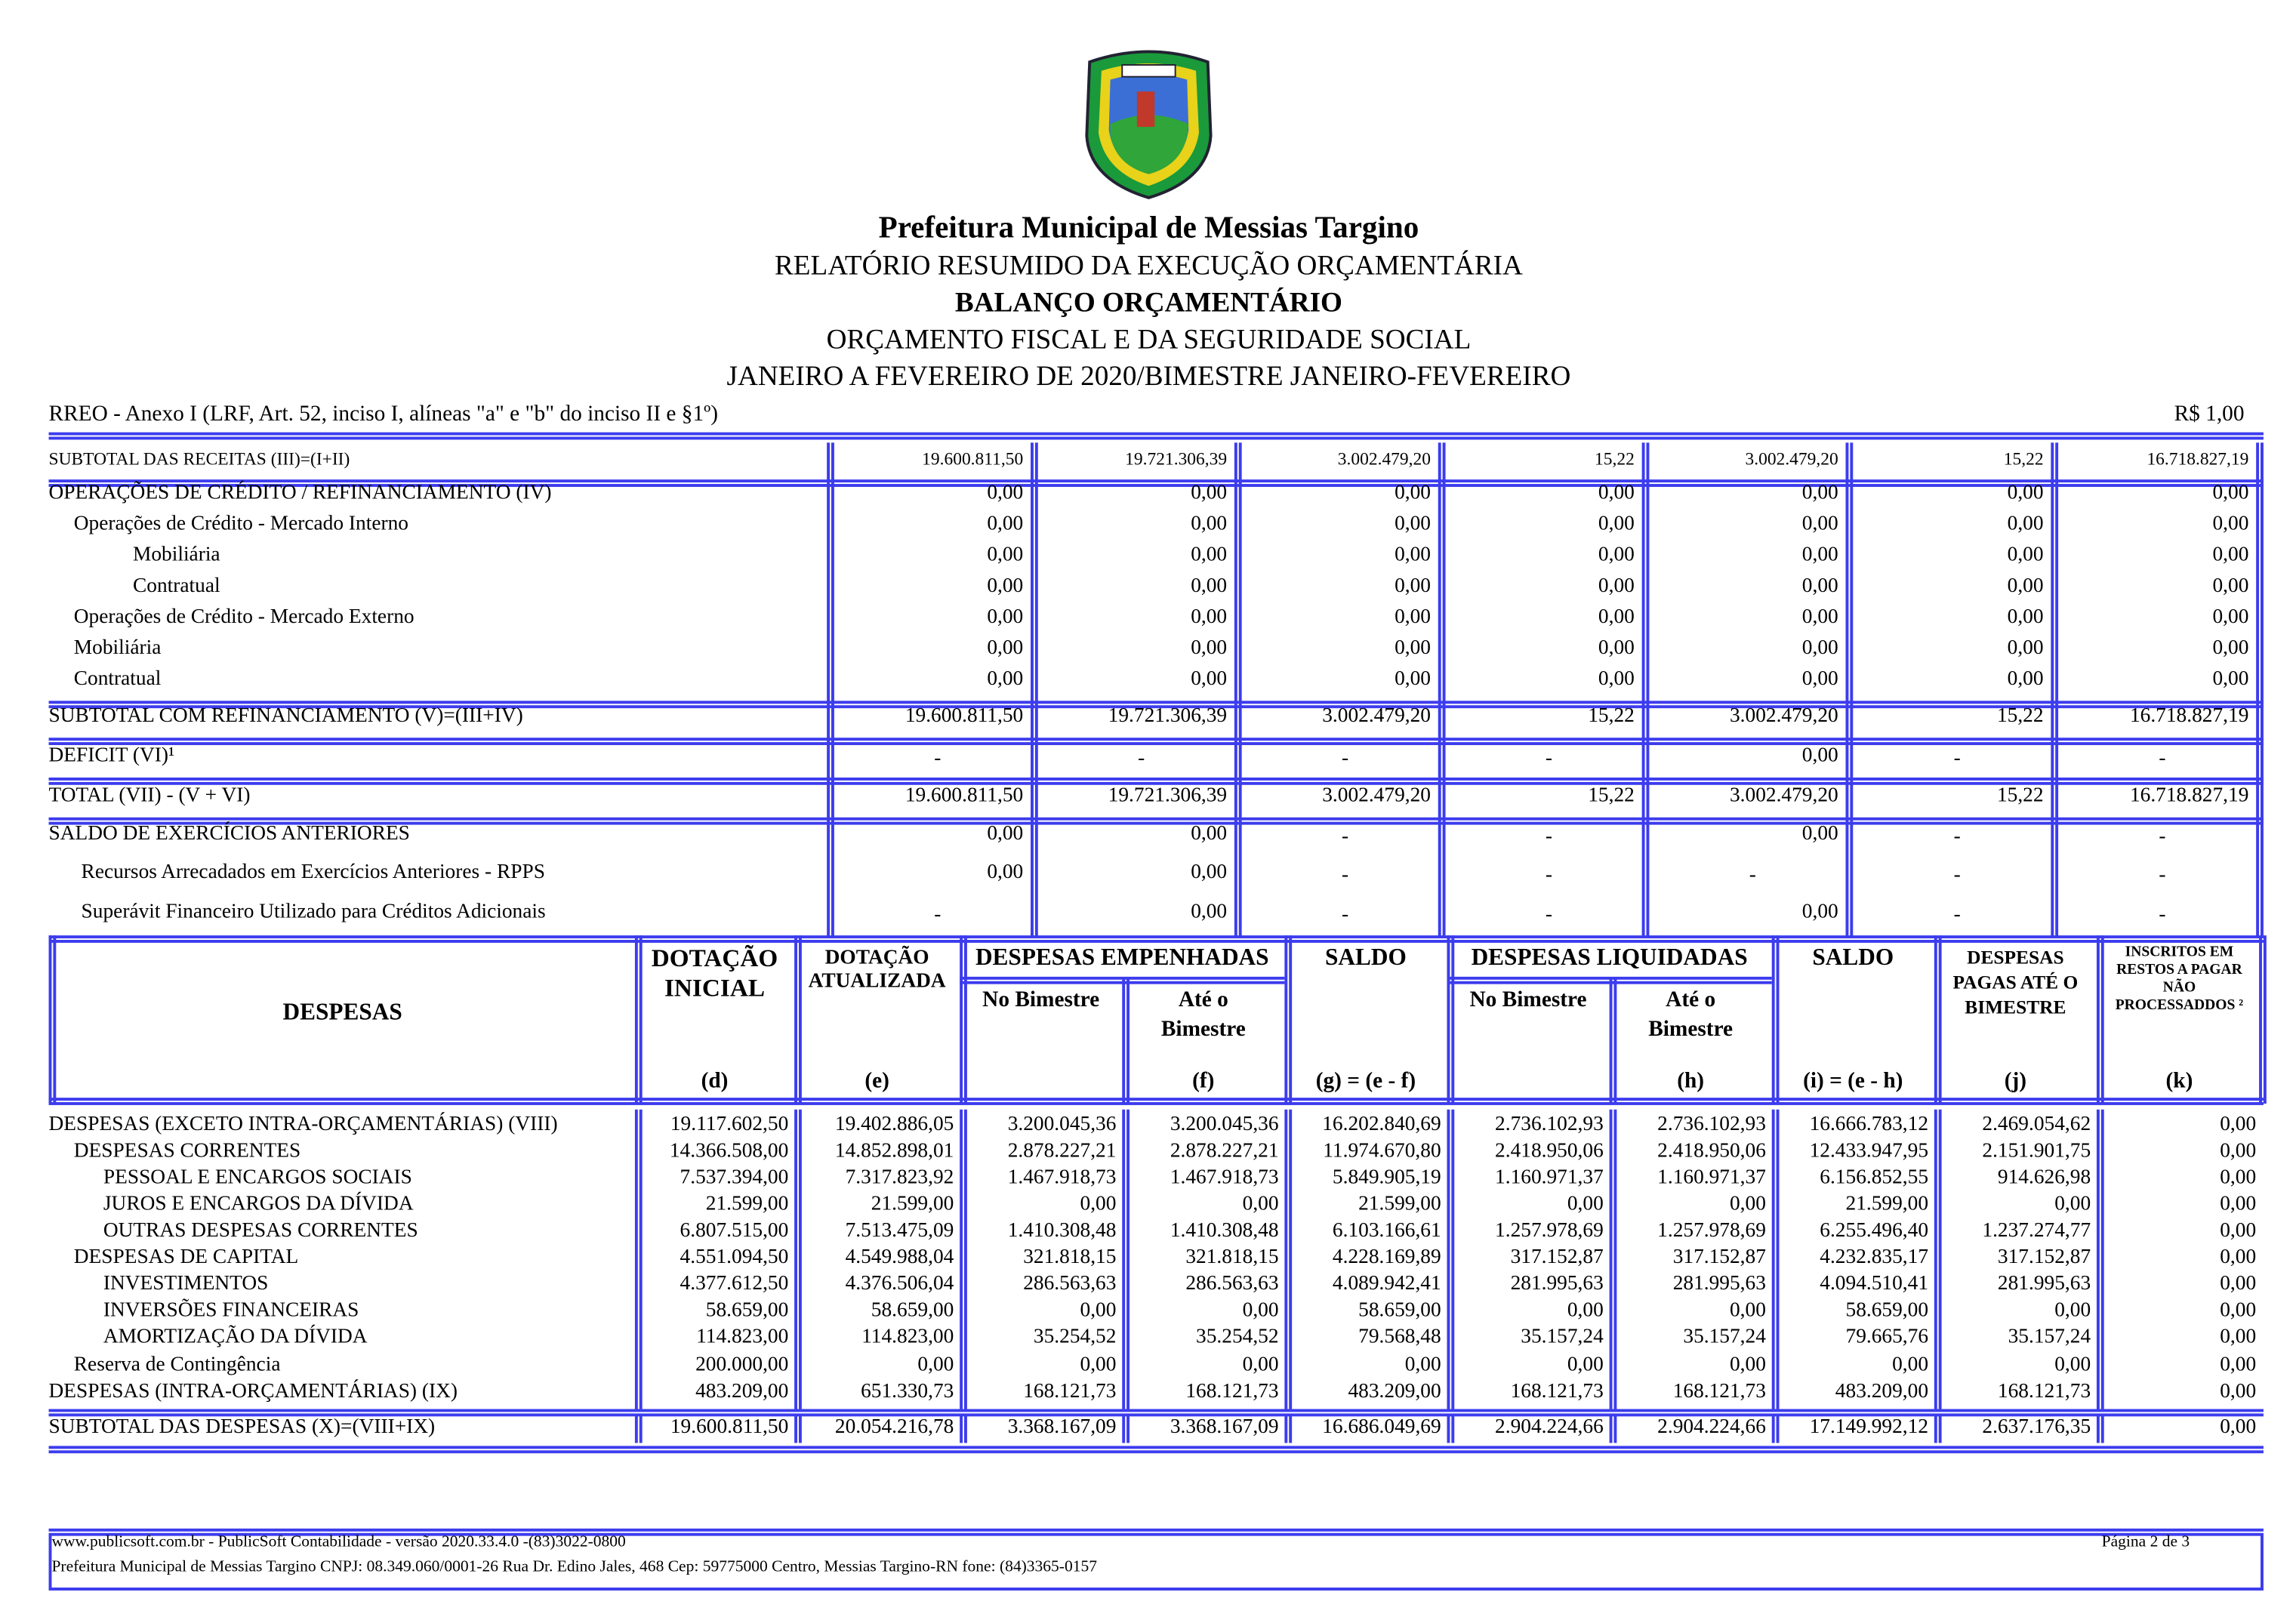  What do you see at coordinates (2198, 459) in the screenshot?
I see `cell: 16.718.827,19` at bounding box center [2198, 459].